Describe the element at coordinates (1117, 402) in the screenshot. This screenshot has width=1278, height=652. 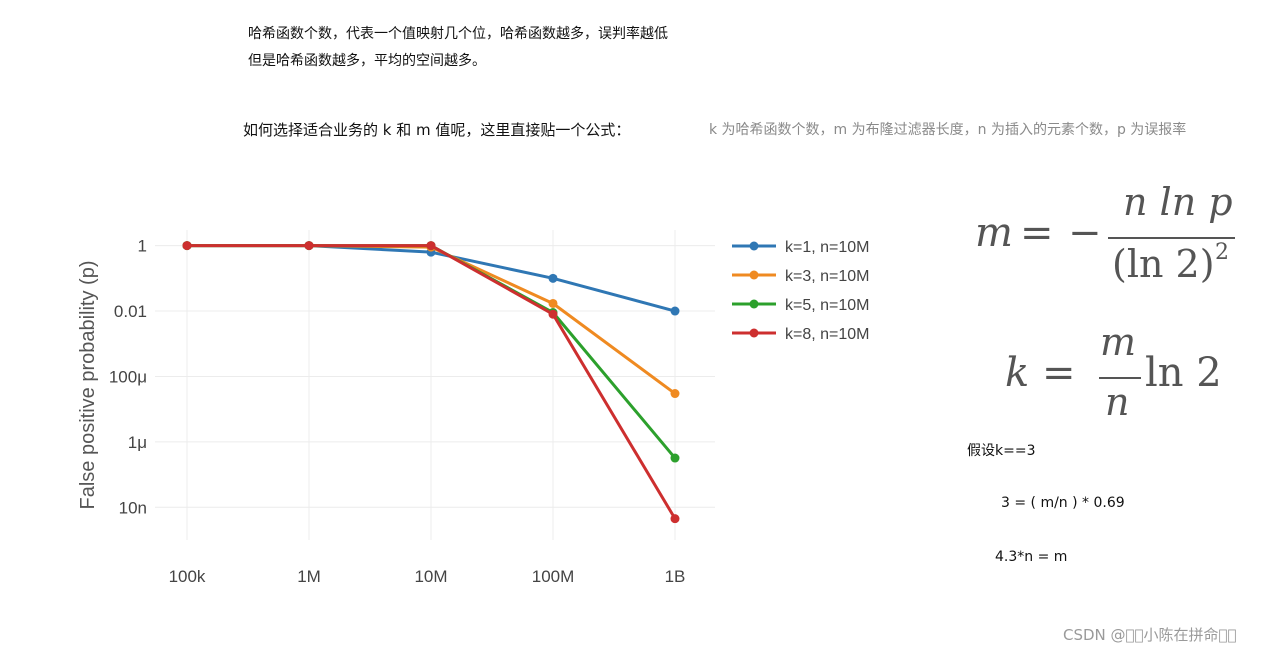
I see `formula-k-denominator: n` at that location.